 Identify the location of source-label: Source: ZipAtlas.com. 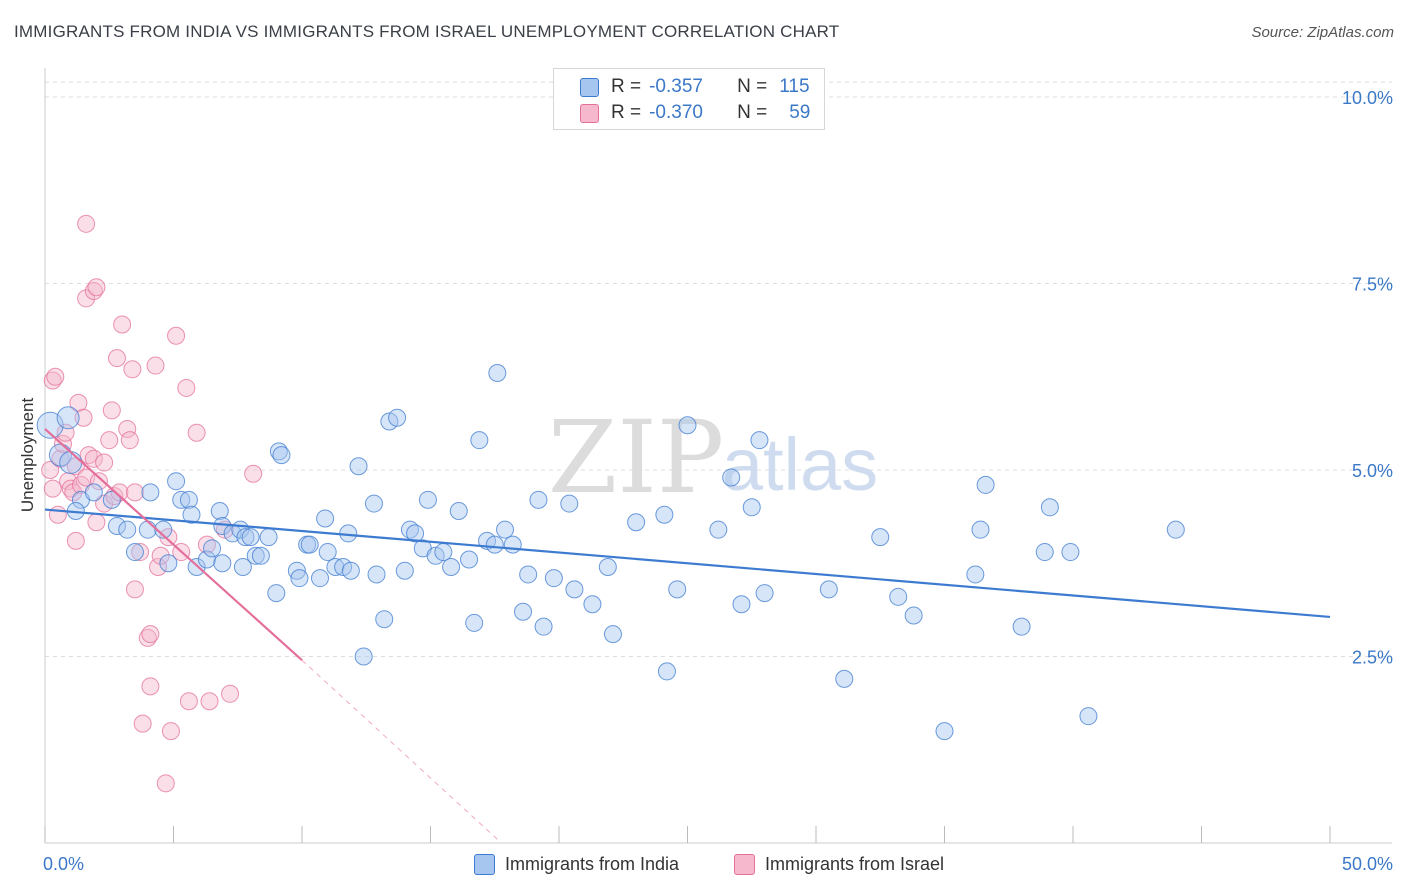
(1322, 32).